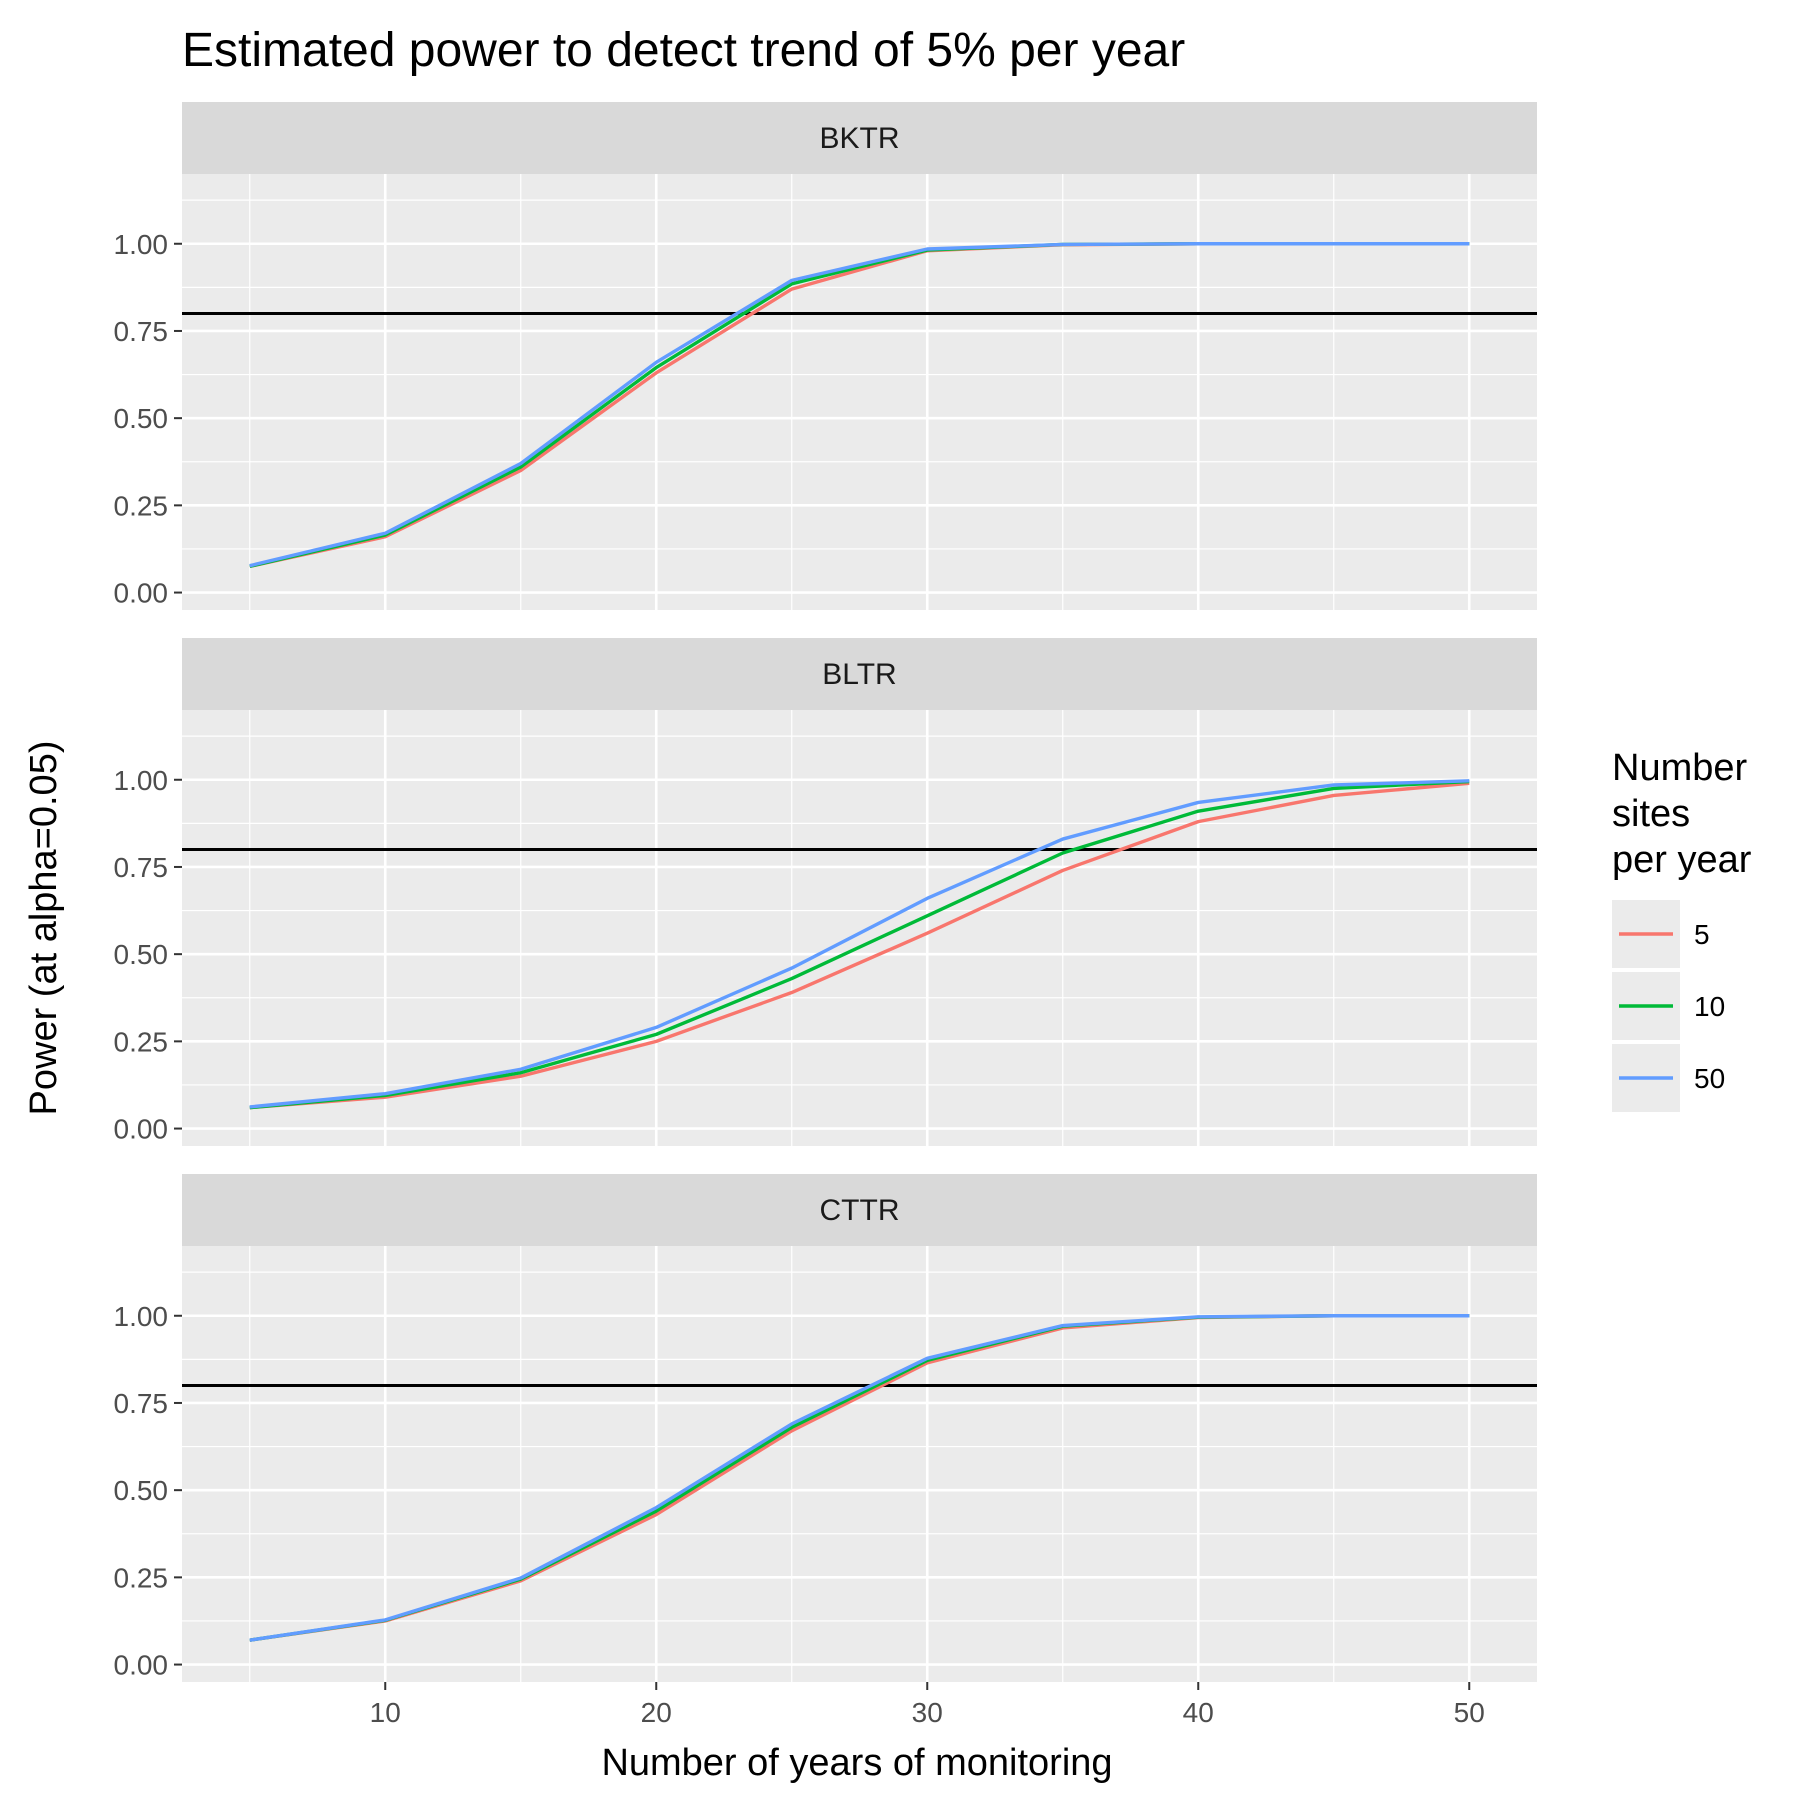 This screenshot has height=1800, width=1800. I want to click on legend-label: 50, so click(1709, 1078).